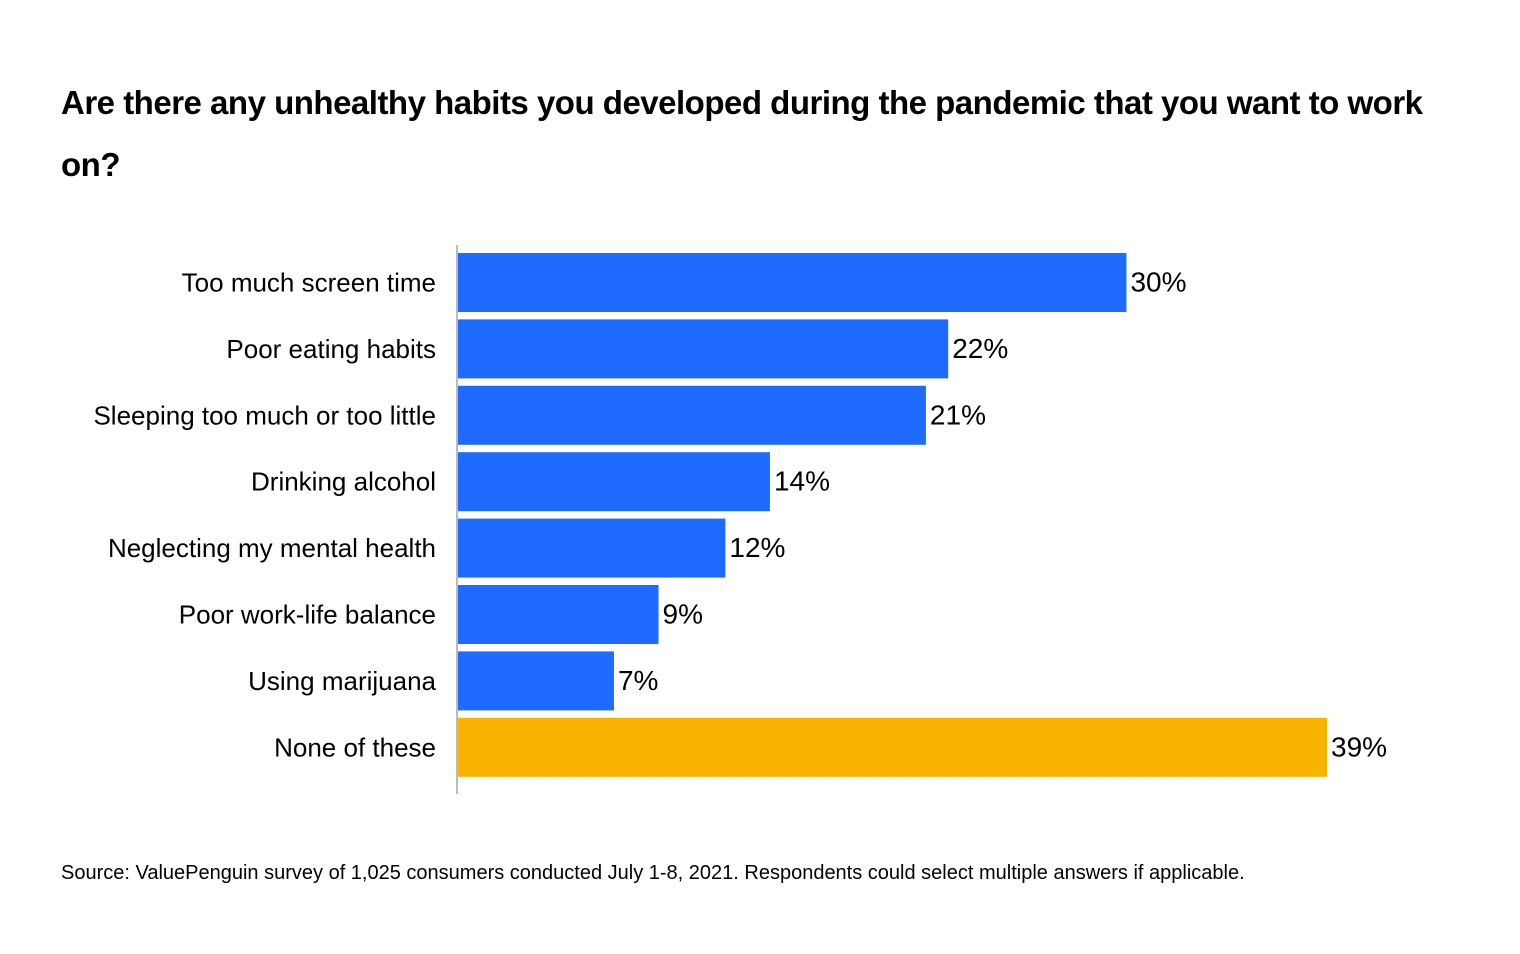  Describe the element at coordinates (757, 547) in the screenshot. I see `value-label: 12%` at that location.